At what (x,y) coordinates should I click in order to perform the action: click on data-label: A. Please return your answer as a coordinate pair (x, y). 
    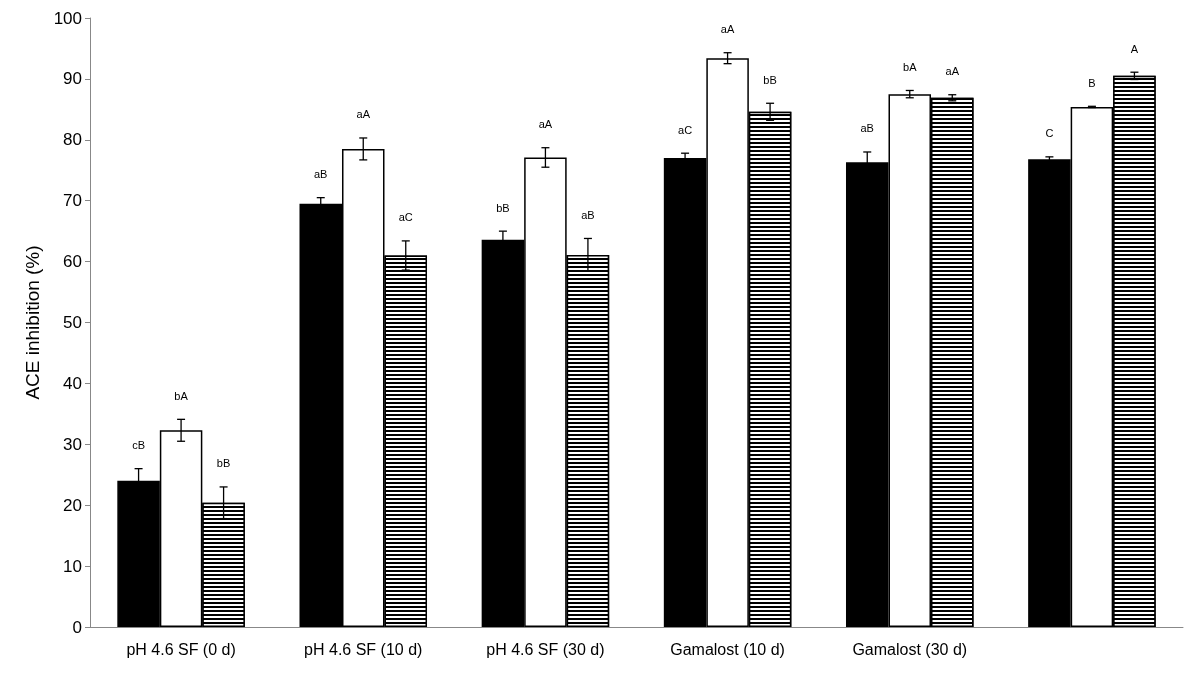
    Looking at the image, I should click on (1134, 48).